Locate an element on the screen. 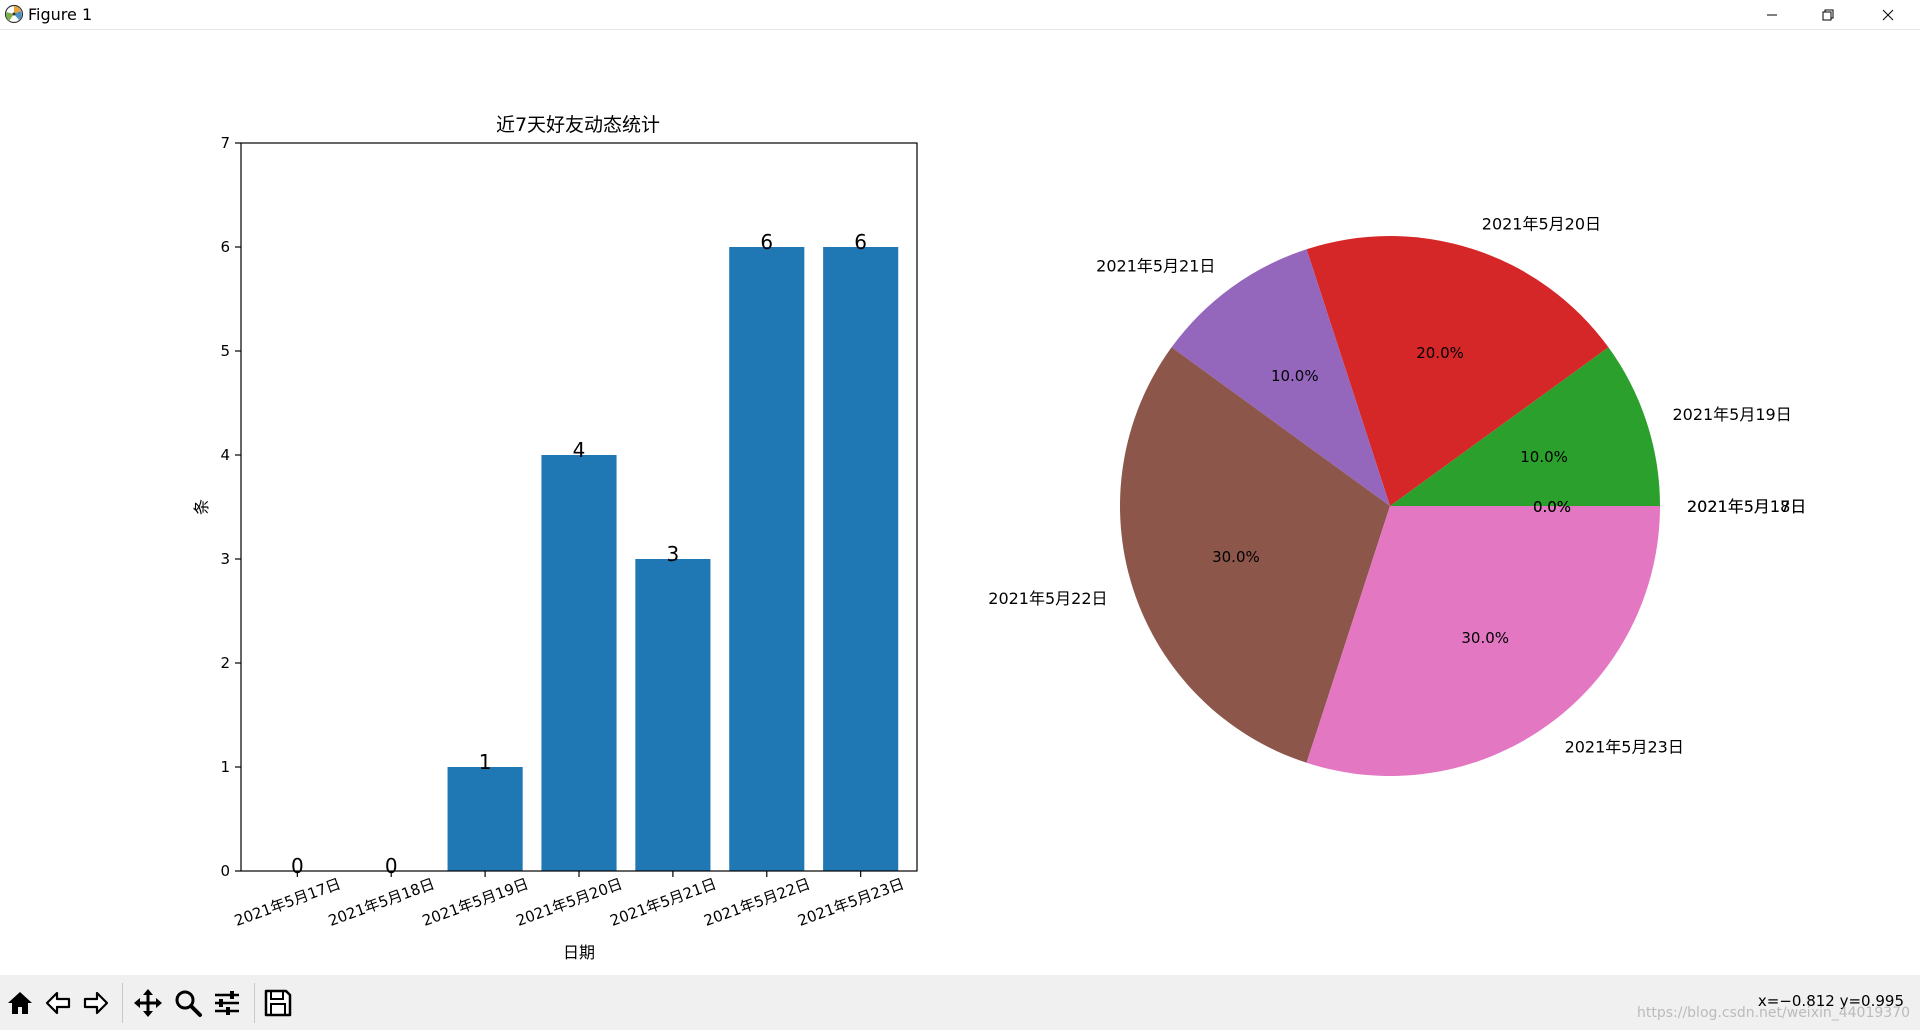 The height and width of the screenshot is (1030, 1920). close-icon is located at coordinates (1888, 14).